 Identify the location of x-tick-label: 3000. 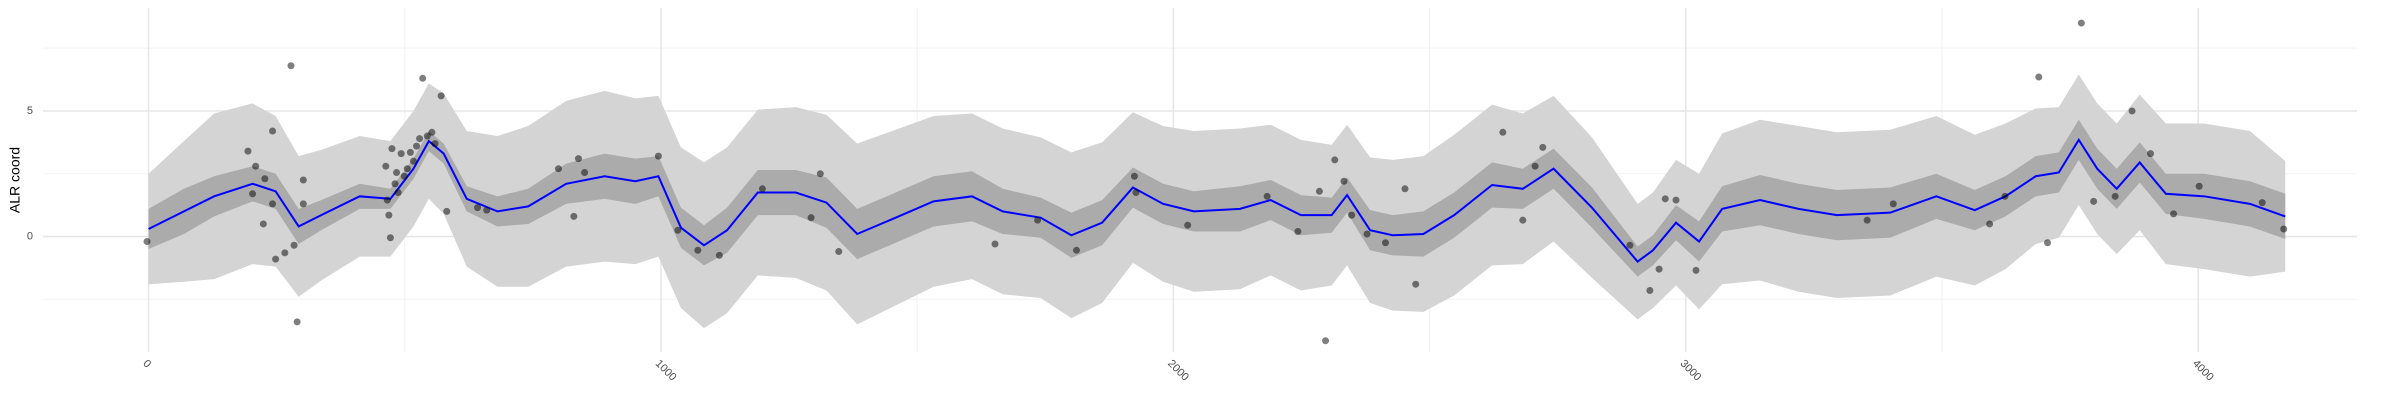
(1691, 371).